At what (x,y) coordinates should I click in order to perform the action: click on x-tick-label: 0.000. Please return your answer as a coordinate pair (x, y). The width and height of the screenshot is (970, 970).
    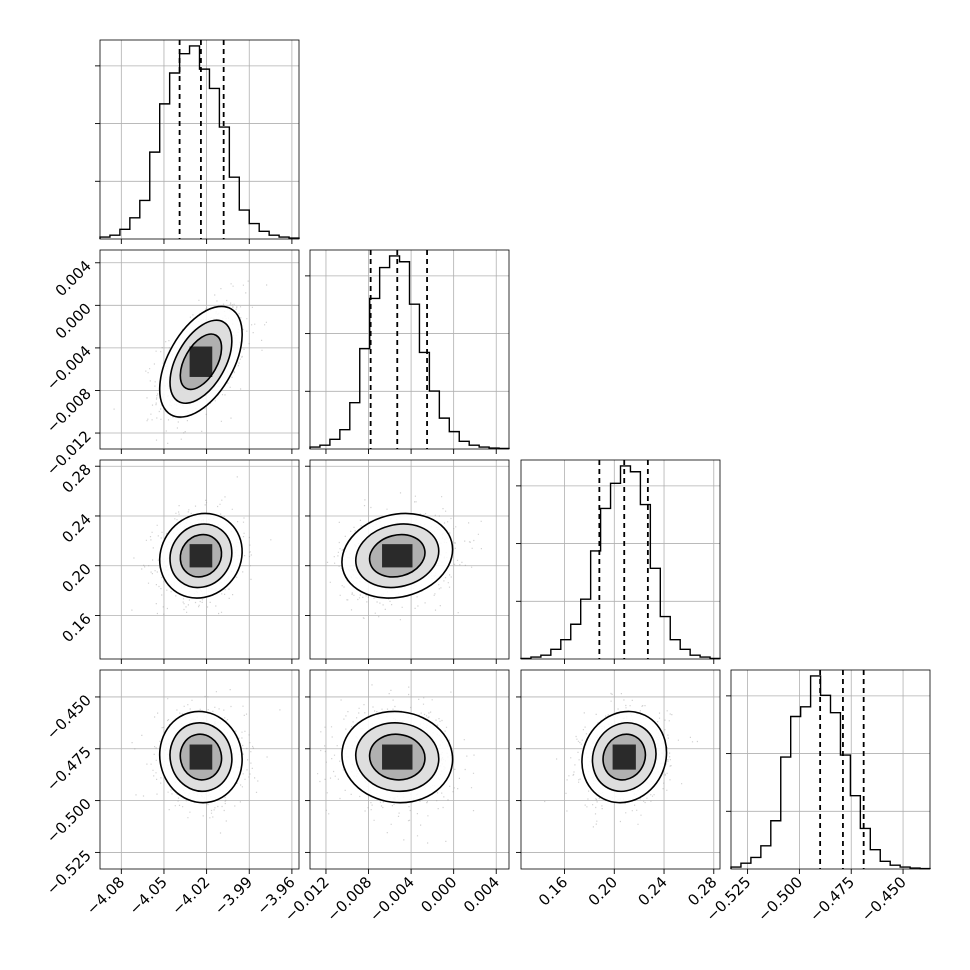
    Looking at the image, I should click on (438, 894).